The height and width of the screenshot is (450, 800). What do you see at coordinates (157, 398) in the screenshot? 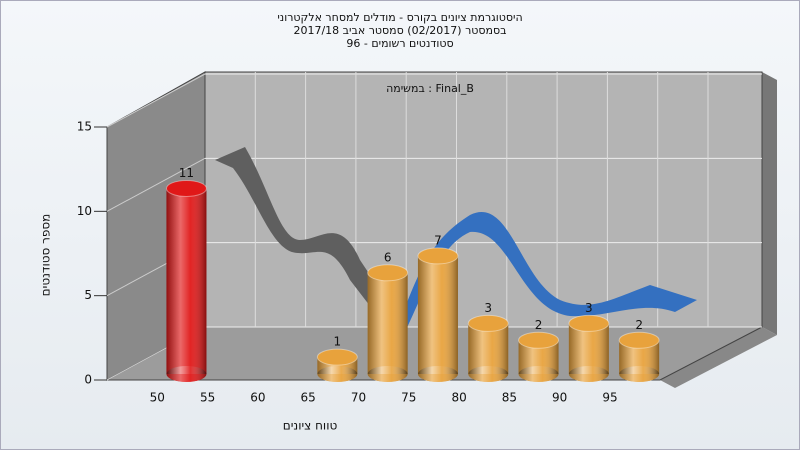
I see `x-tick-label: 50` at bounding box center [157, 398].